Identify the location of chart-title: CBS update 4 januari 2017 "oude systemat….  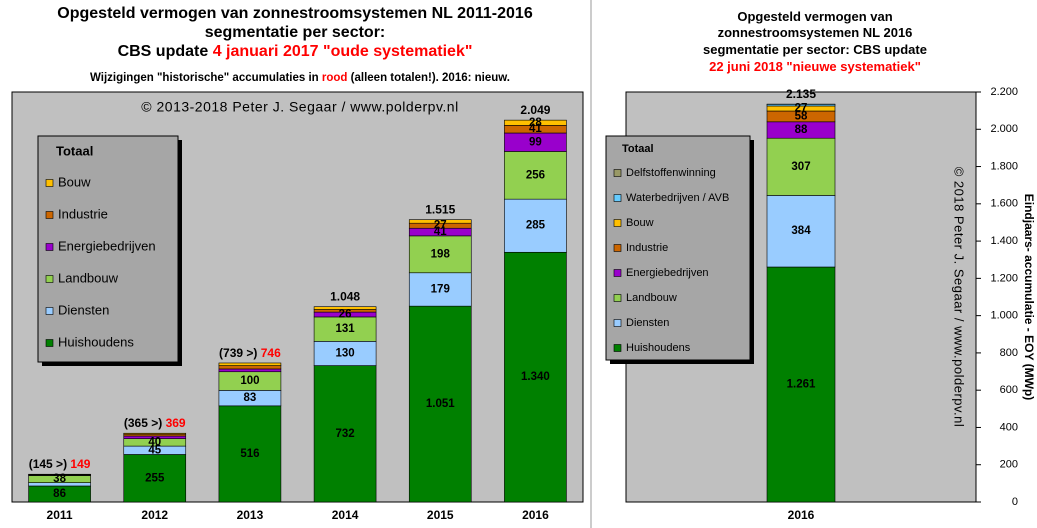
(295, 51).